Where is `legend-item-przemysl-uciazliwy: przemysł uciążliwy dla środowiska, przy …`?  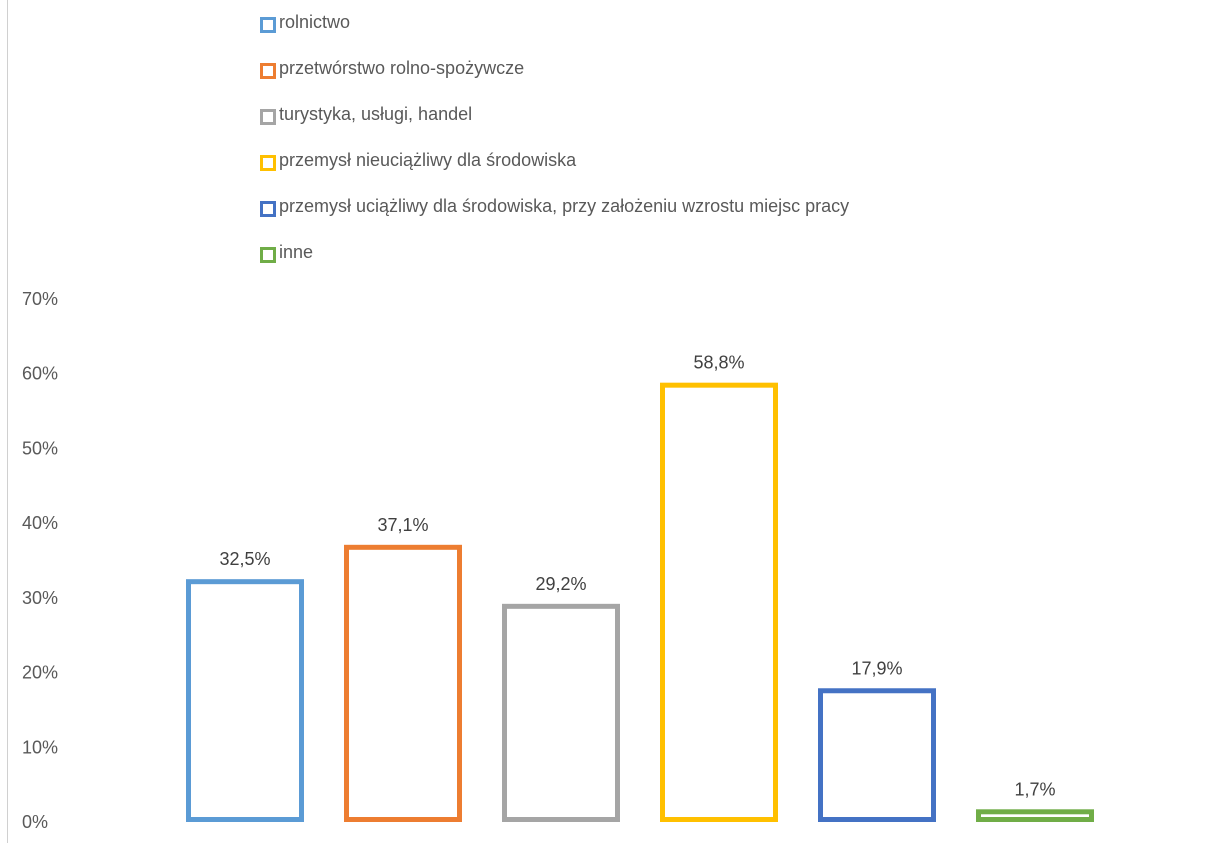 legend-item-przemysl-uciazliwy: przemysł uciążliwy dla środowiska, przy … is located at coordinates (710, 217).